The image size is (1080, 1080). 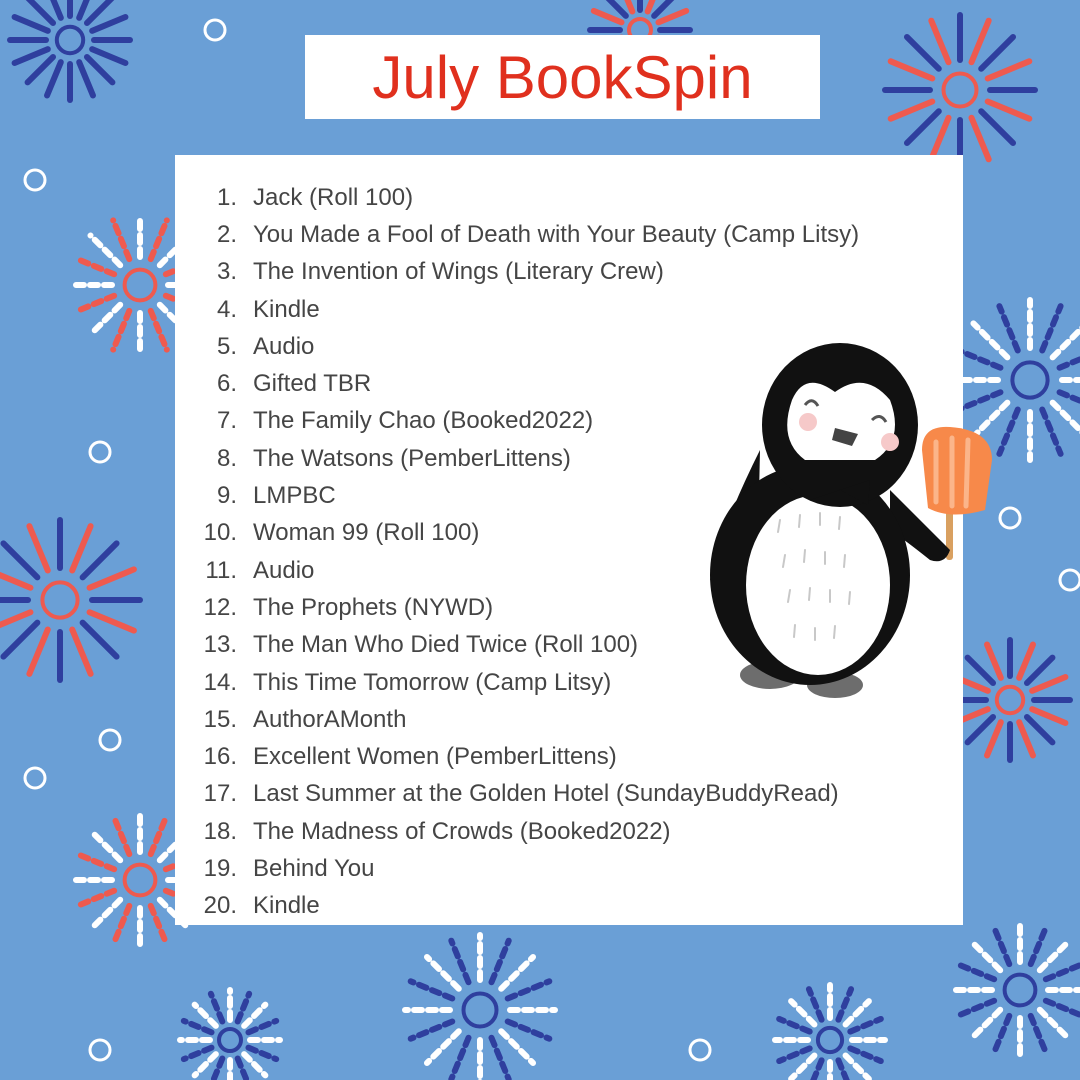 I want to click on list-item: 10. Woman 99 (Roll 100), so click(x=517, y=533).